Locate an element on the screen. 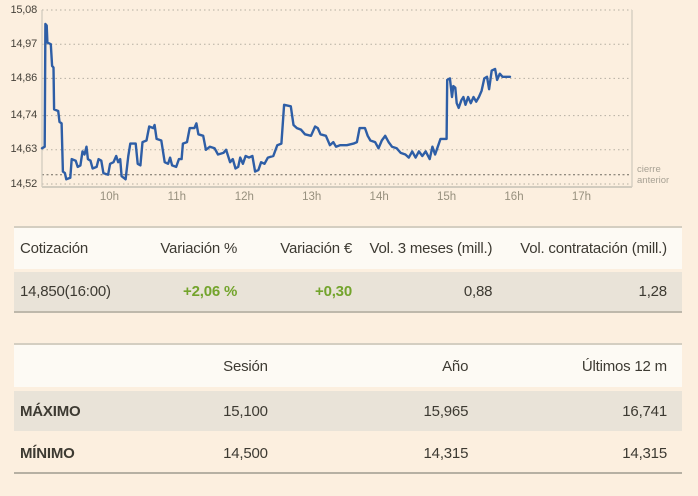 The width and height of the screenshot is (698, 496). x-axis-label: 17h is located at coordinates (581, 197).